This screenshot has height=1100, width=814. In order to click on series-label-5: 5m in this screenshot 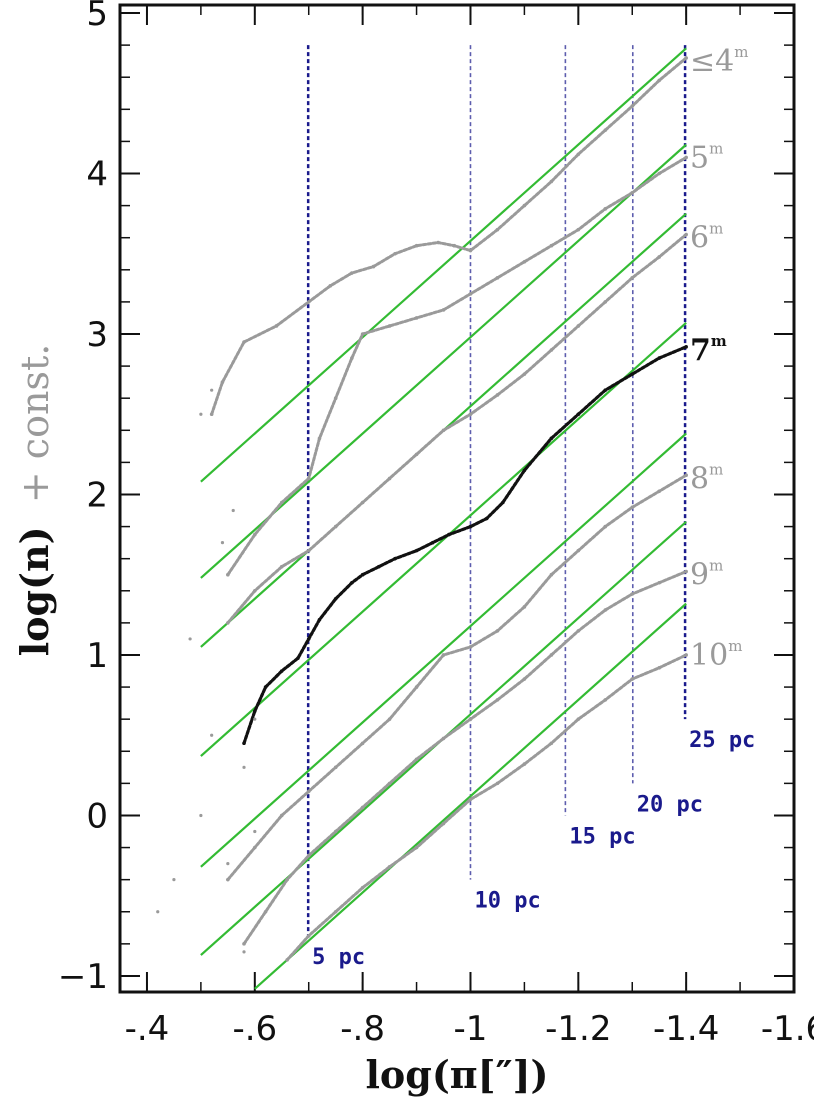, I will do `click(706, 157)`.